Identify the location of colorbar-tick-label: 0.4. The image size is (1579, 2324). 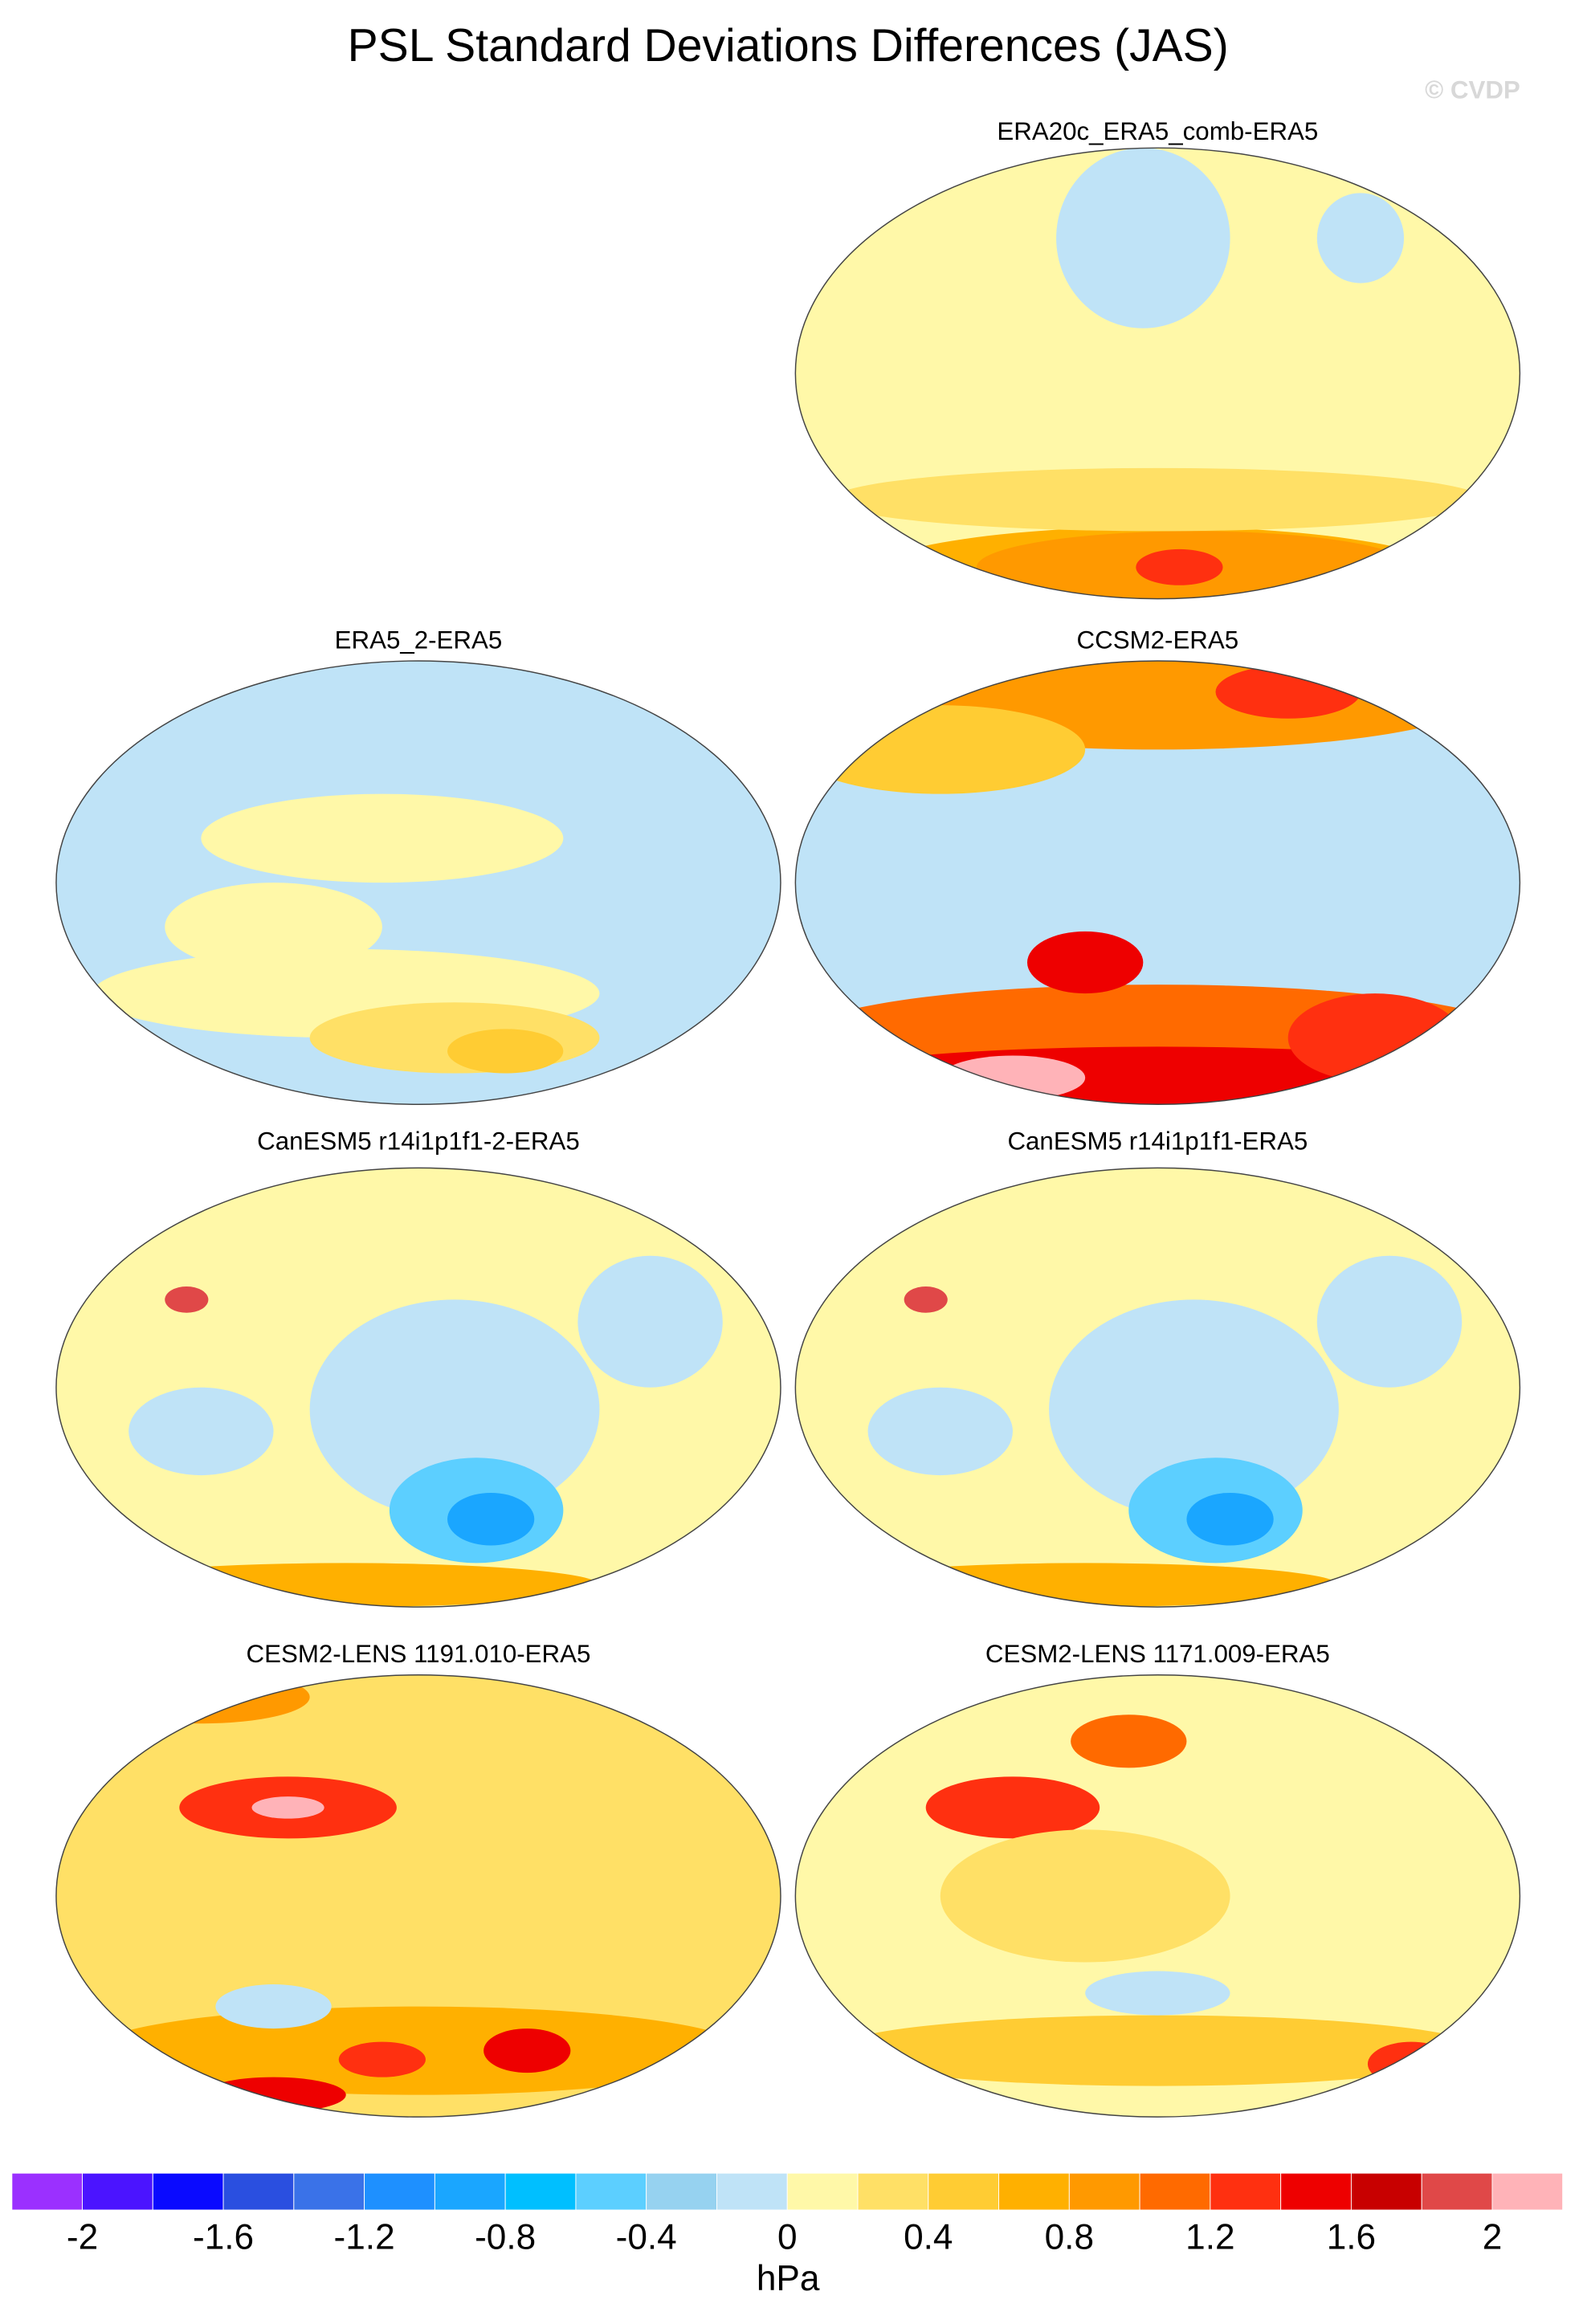
(928, 2237).